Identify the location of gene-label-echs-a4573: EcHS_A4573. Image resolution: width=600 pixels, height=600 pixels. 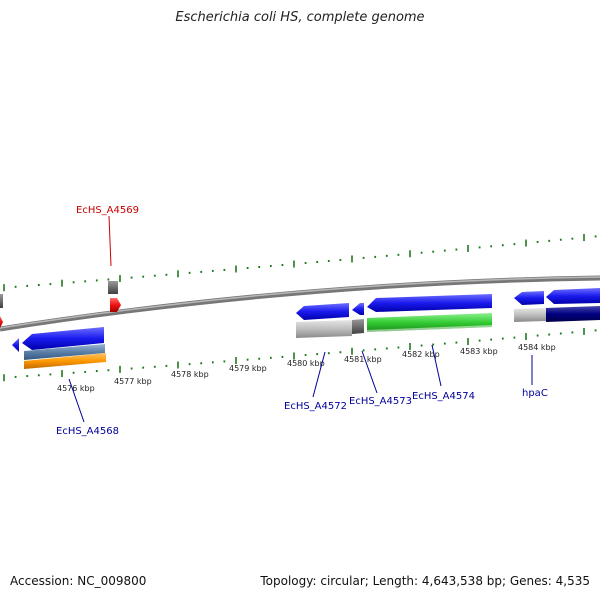
(380, 401).